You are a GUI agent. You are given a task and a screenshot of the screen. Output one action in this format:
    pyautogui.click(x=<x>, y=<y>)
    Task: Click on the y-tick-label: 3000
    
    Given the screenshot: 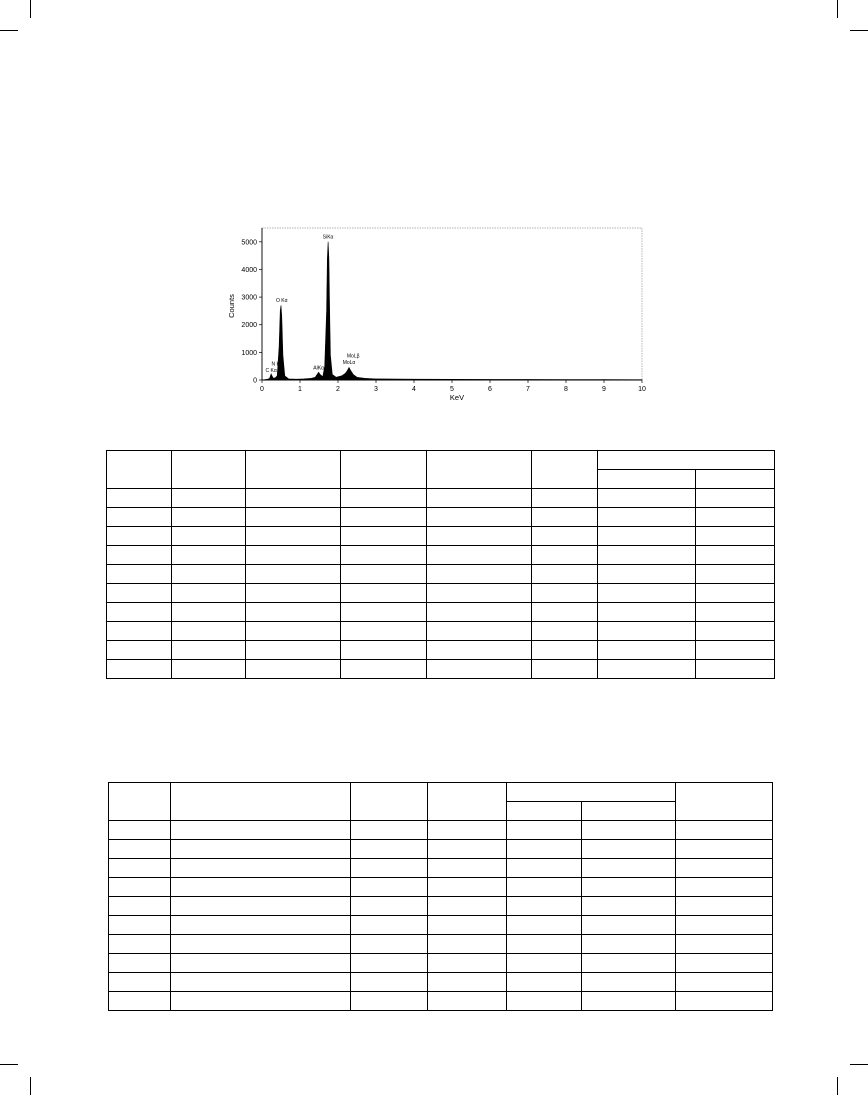 What is the action you would take?
    pyautogui.click(x=249, y=298)
    